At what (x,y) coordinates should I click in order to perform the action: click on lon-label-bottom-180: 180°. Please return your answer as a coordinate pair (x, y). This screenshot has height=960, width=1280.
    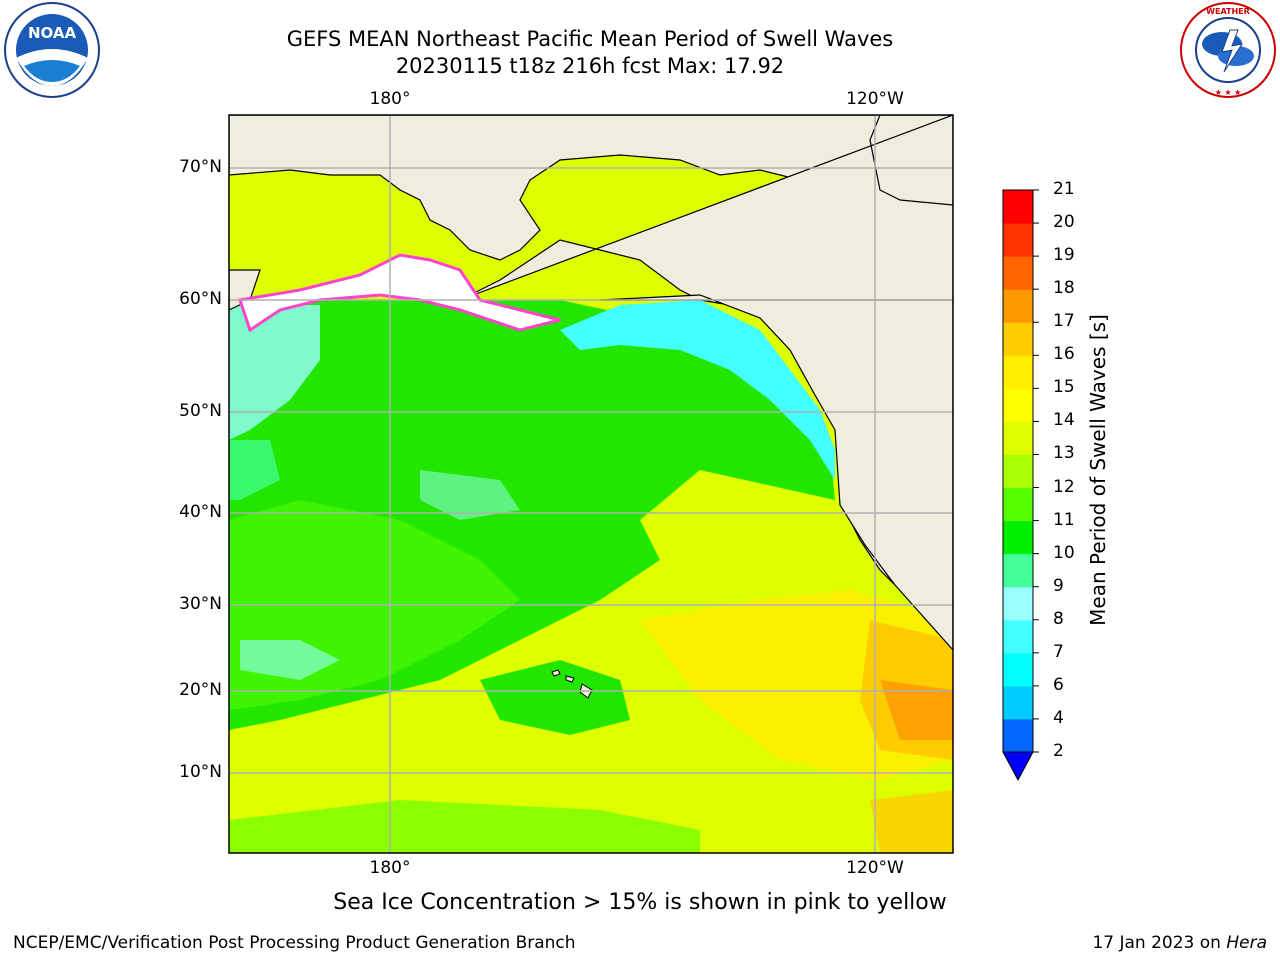
    Looking at the image, I should click on (390, 868).